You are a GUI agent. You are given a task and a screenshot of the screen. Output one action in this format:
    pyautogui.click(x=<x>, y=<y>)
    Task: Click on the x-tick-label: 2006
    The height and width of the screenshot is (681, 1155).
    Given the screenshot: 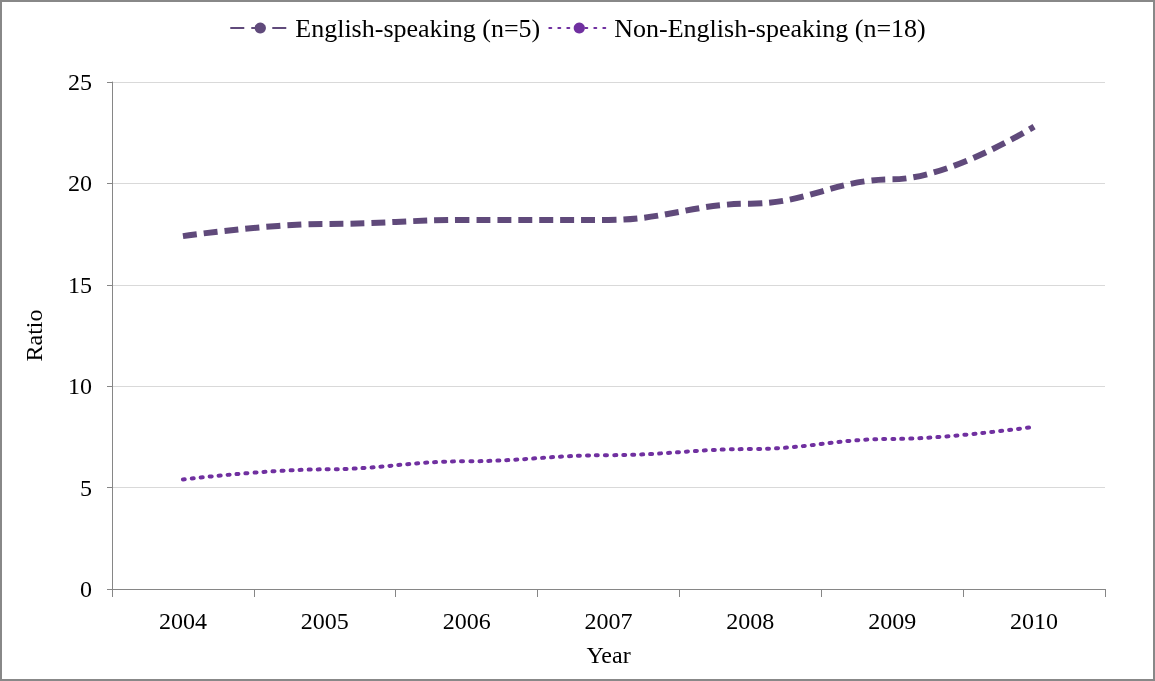 What is the action you would take?
    pyautogui.click(x=466, y=621)
    